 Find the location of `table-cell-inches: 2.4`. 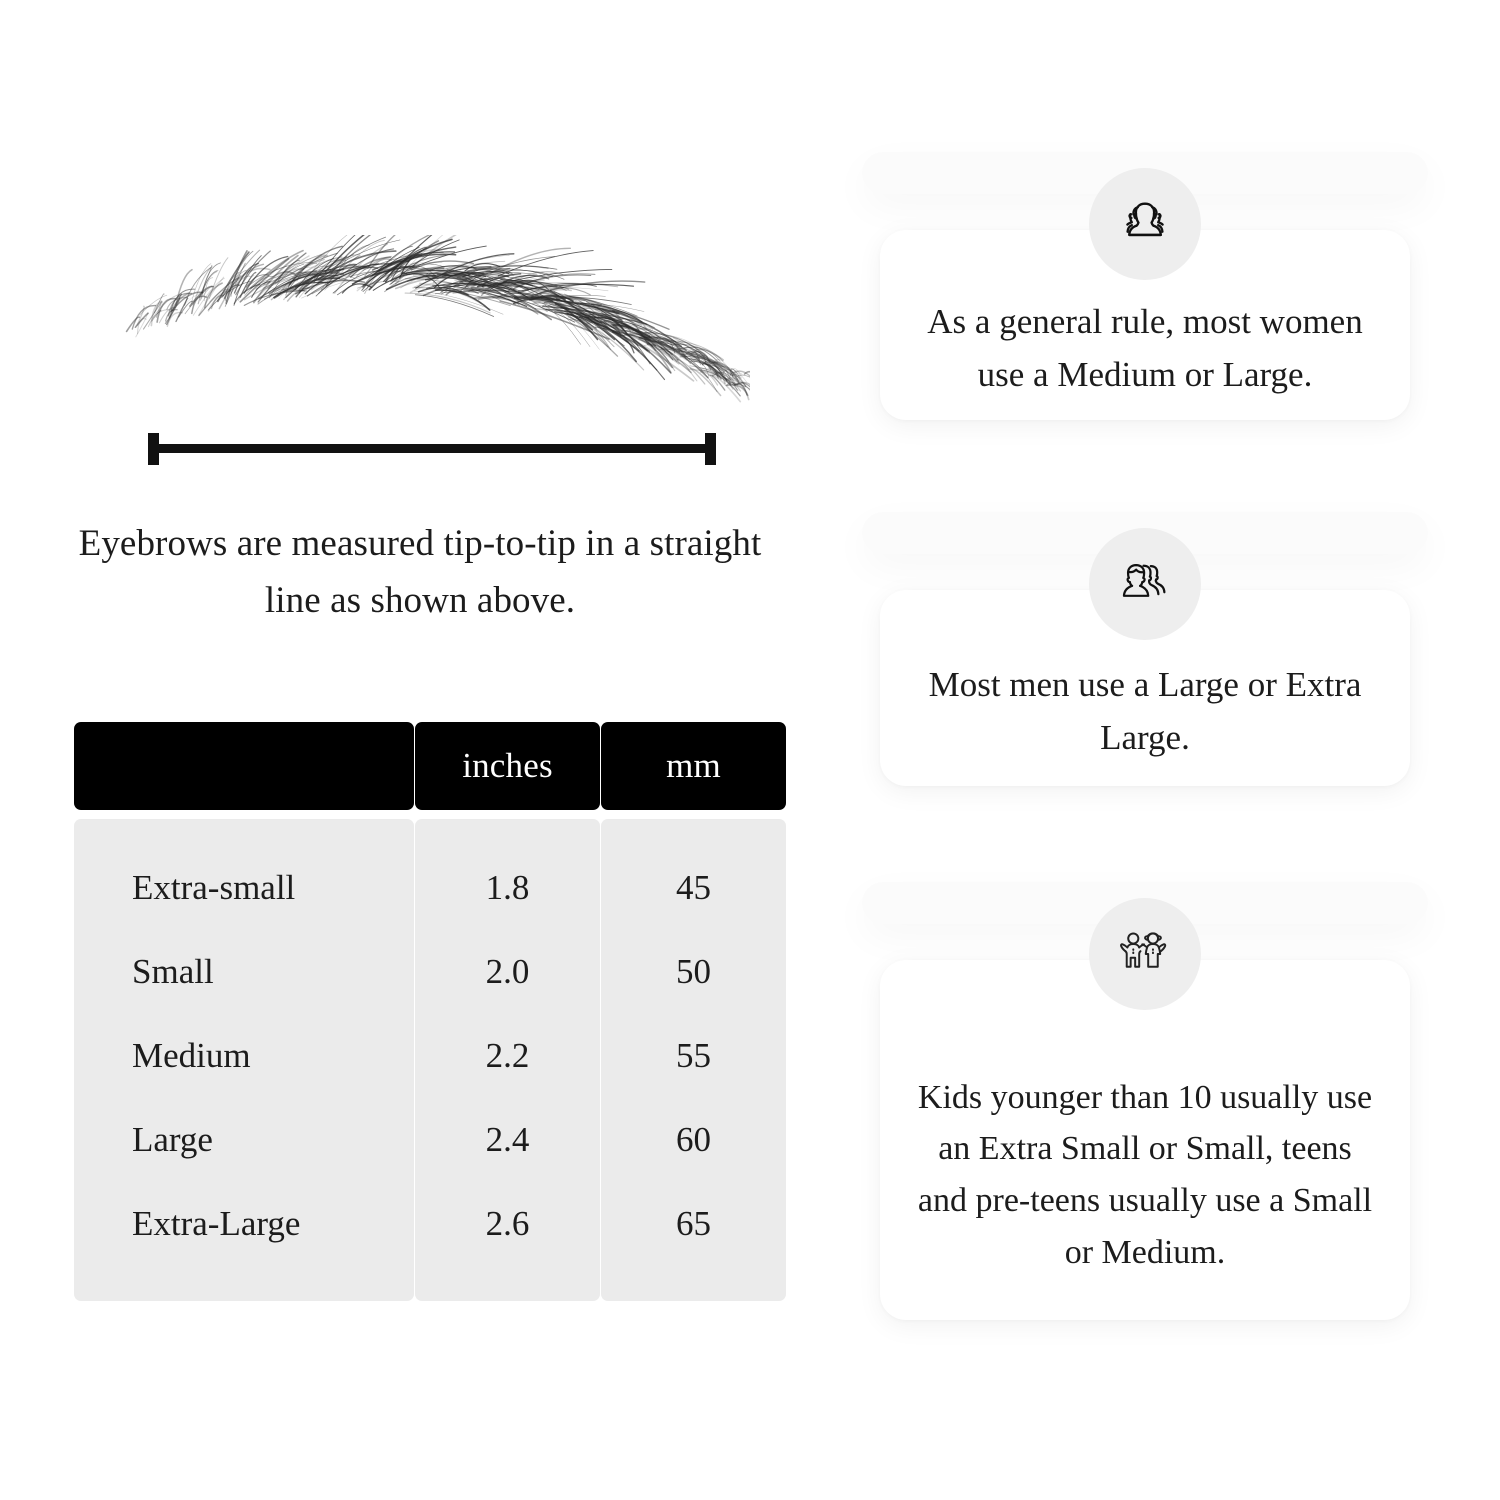

table-cell-inches: 2.4 is located at coordinates (507, 1139).